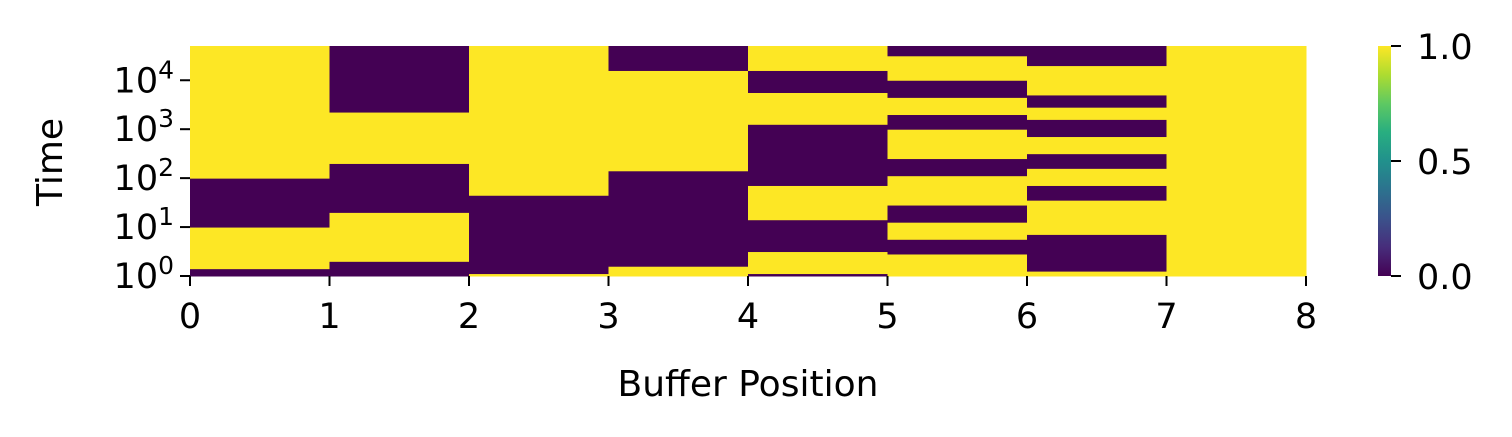  I want to click on y-tick-label: 10³, so click(144, 127).